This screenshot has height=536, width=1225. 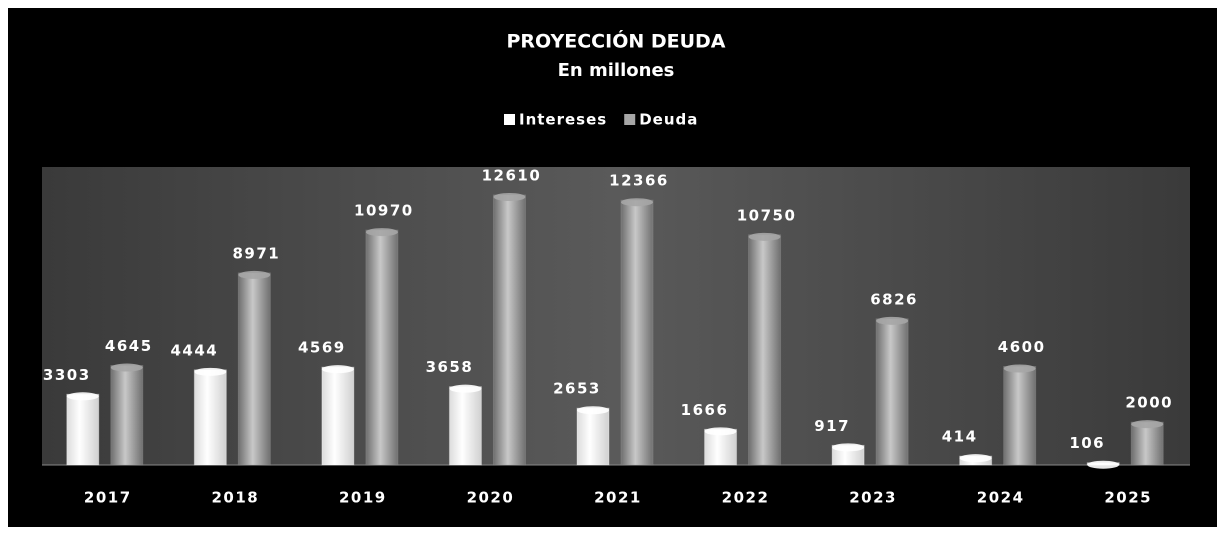 What do you see at coordinates (563, 120) in the screenshot?
I see `legend-label: Intereses` at bounding box center [563, 120].